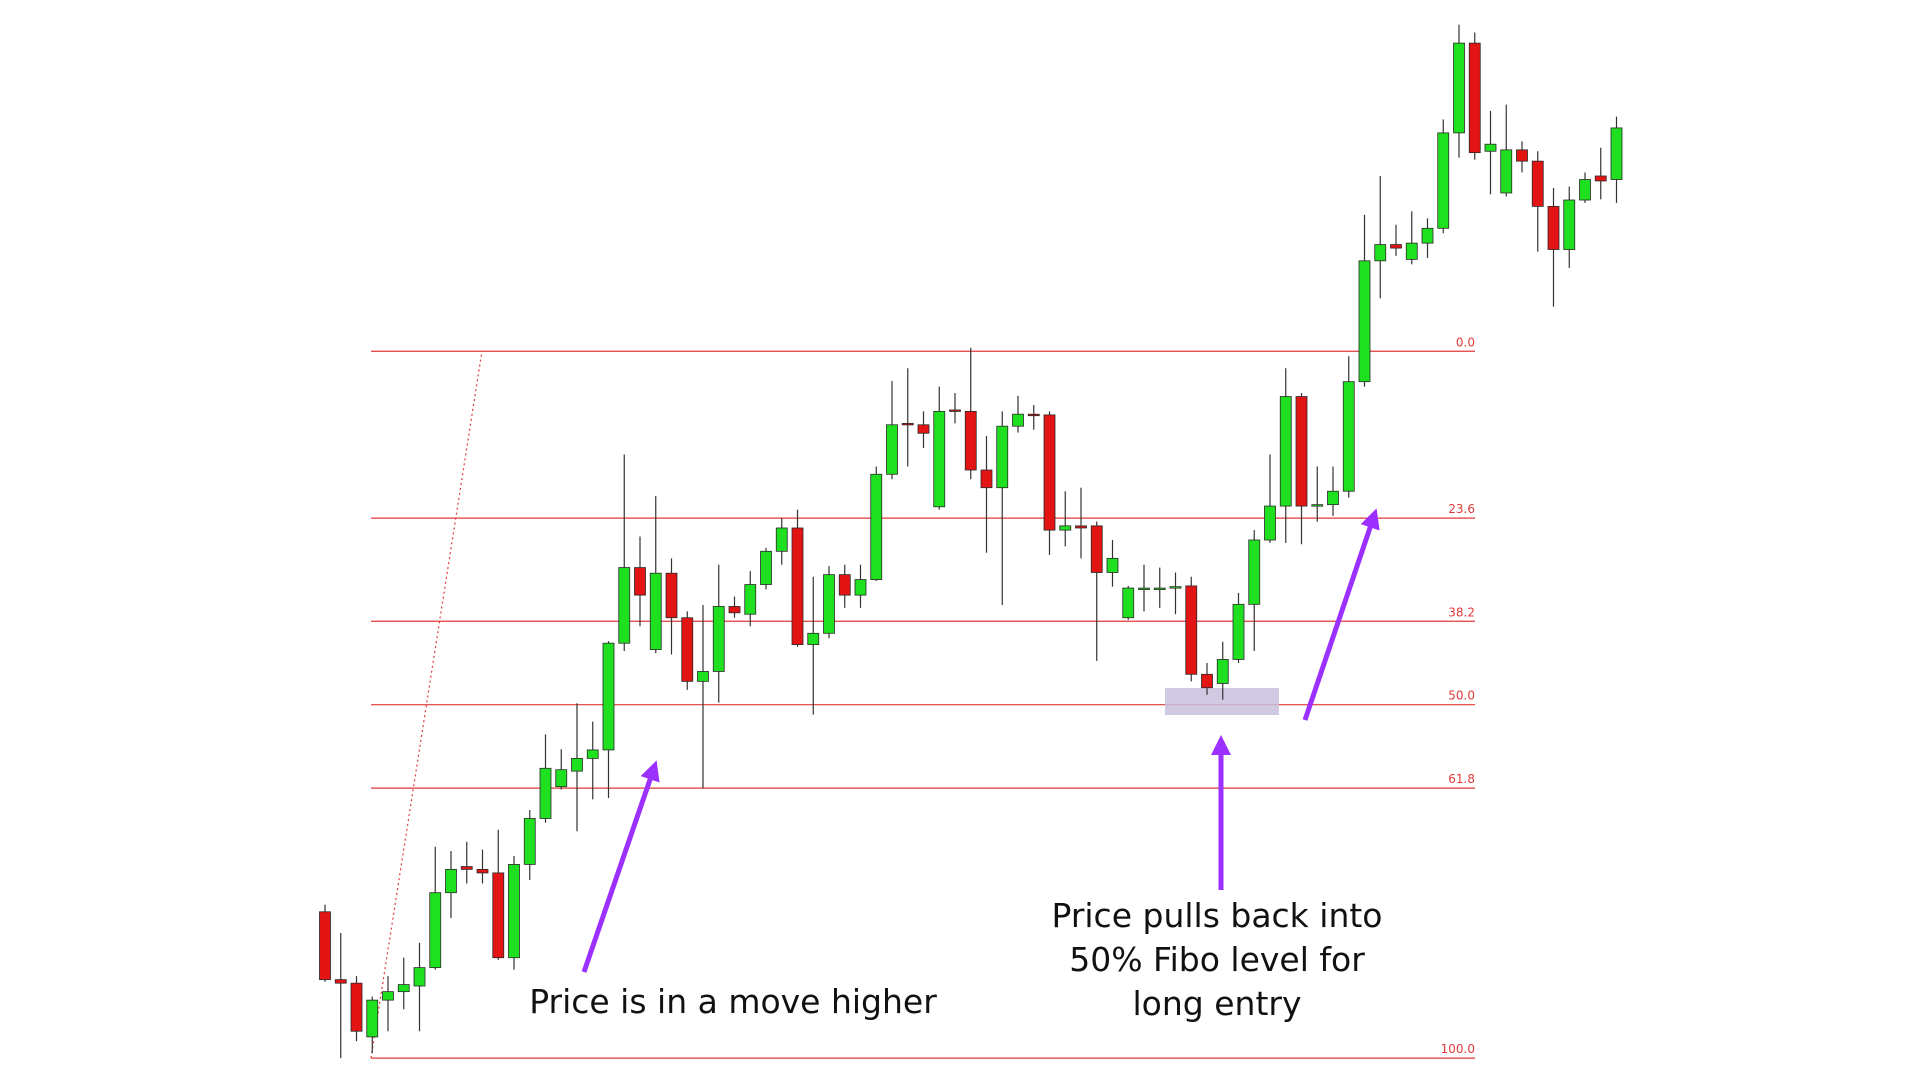 This screenshot has height=1080, width=1920. I want to click on fib-level-label: 100.0, so click(1458, 1049).